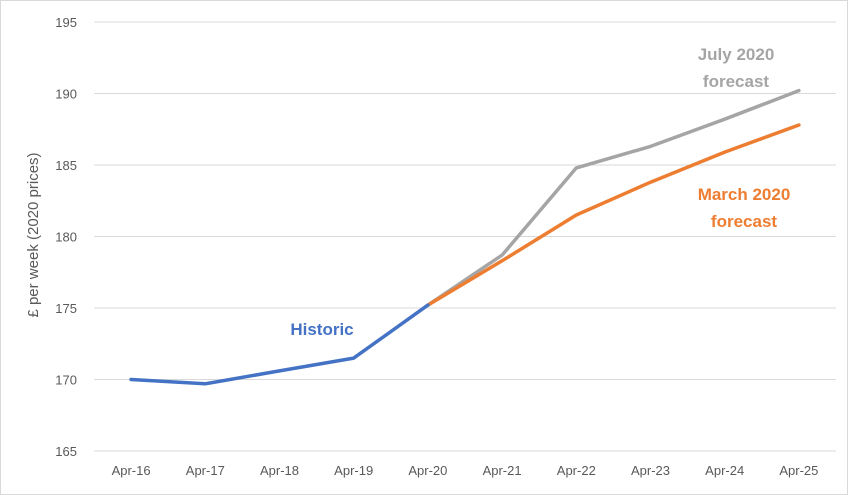 Image resolution: width=848 pixels, height=495 pixels. What do you see at coordinates (66, 94) in the screenshot?
I see `y-tick-label: 190` at bounding box center [66, 94].